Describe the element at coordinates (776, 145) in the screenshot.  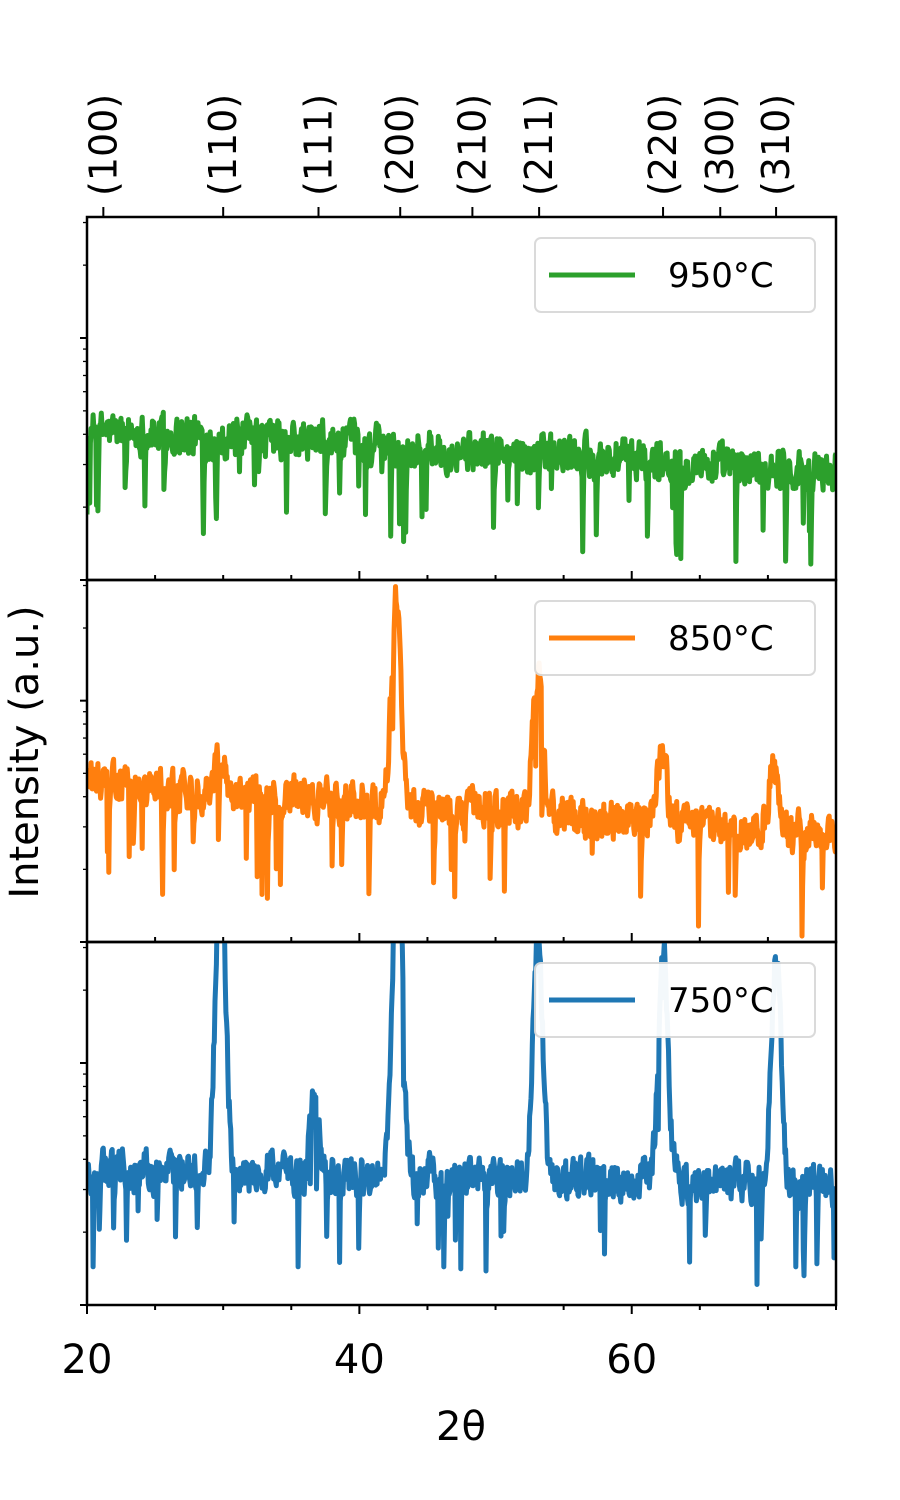
I see `top-hkl-label: (310)` at that location.